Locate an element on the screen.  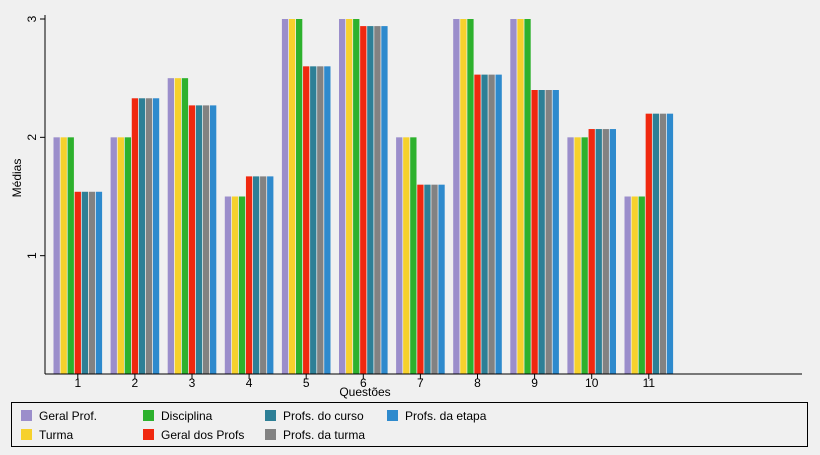
legend-label: Turma is located at coordinates (56, 435).